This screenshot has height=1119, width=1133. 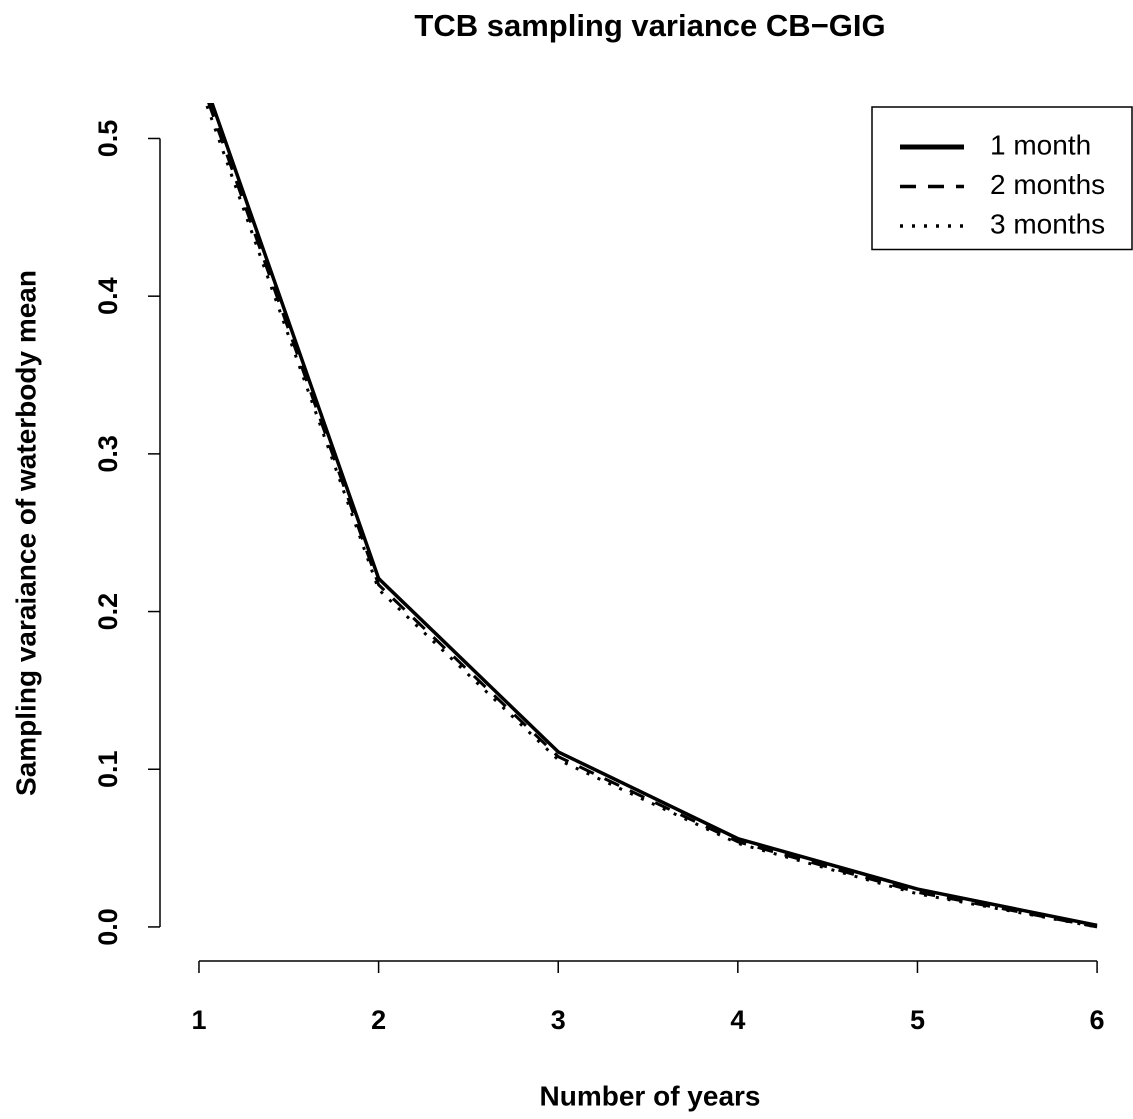 What do you see at coordinates (1040, 144) in the screenshot?
I see `legend-label: 1 month` at bounding box center [1040, 144].